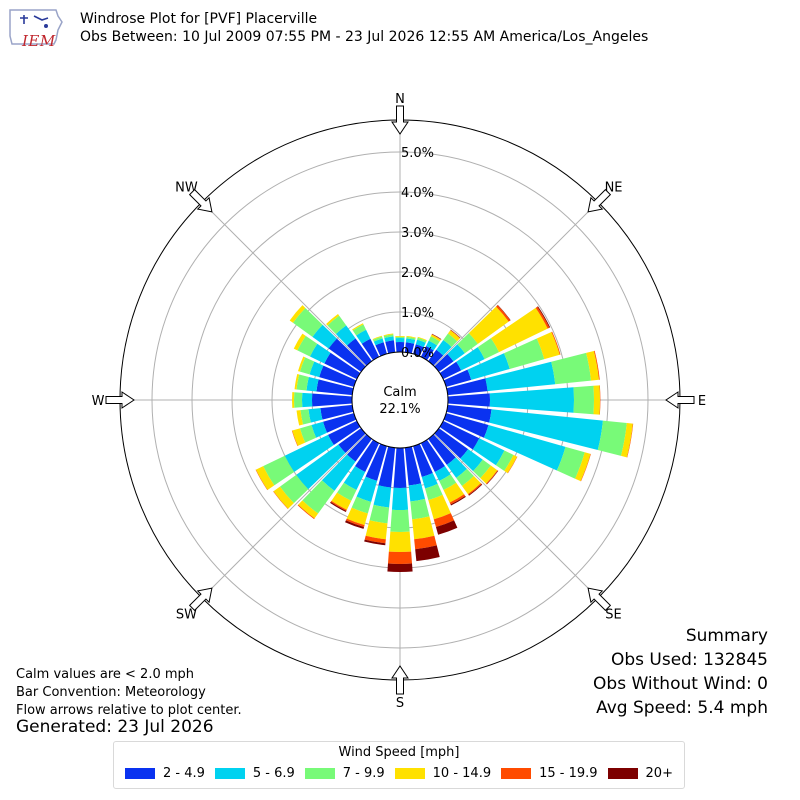  What do you see at coordinates (129, 710) in the screenshot?
I see `flow-note: Flow arrows relative to plot center.` at bounding box center [129, 710].